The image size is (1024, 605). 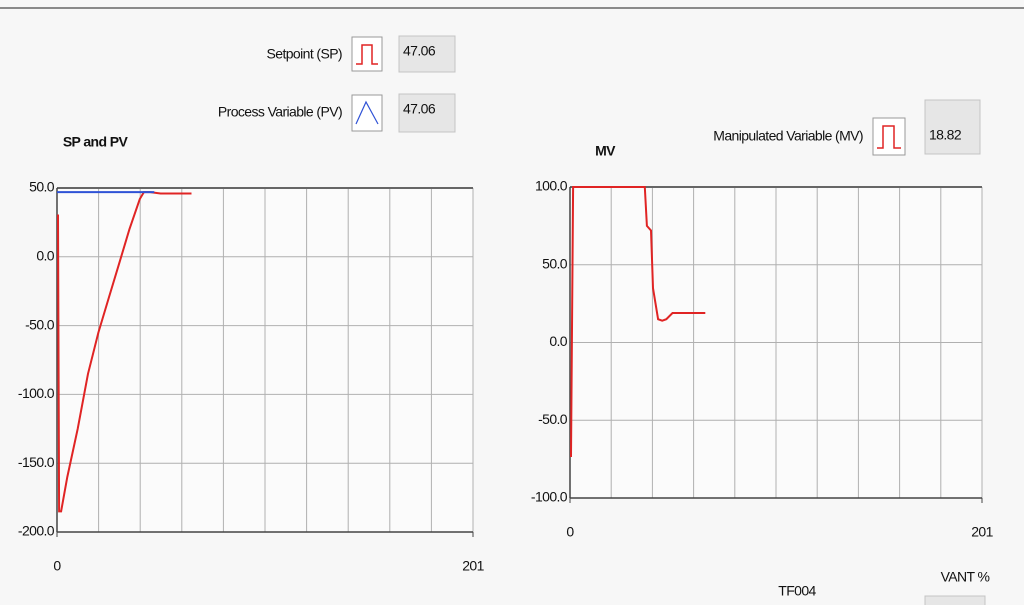 I want to click on control-box, so click(x=955, y=600).